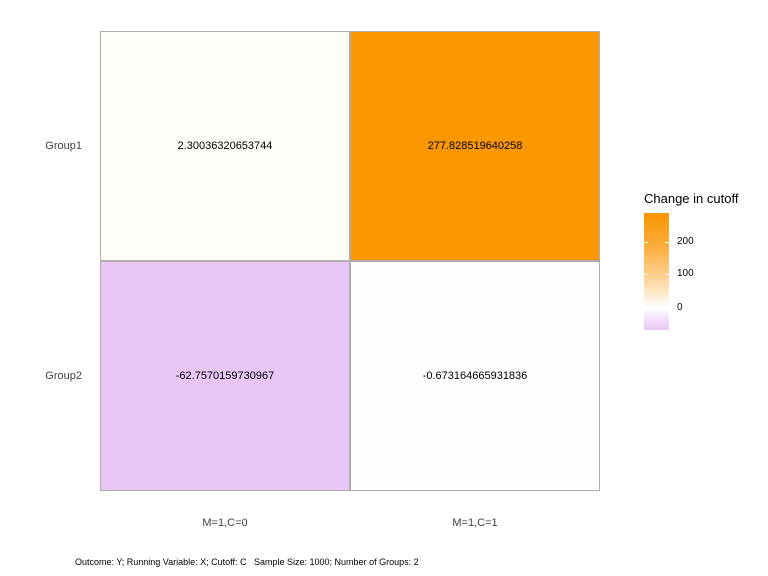  What do you see at coordinates (225, 523) in the screenshot?
I see `x-axis-label-m1c0: M=1,C=0` at bounding box center [225, 523].